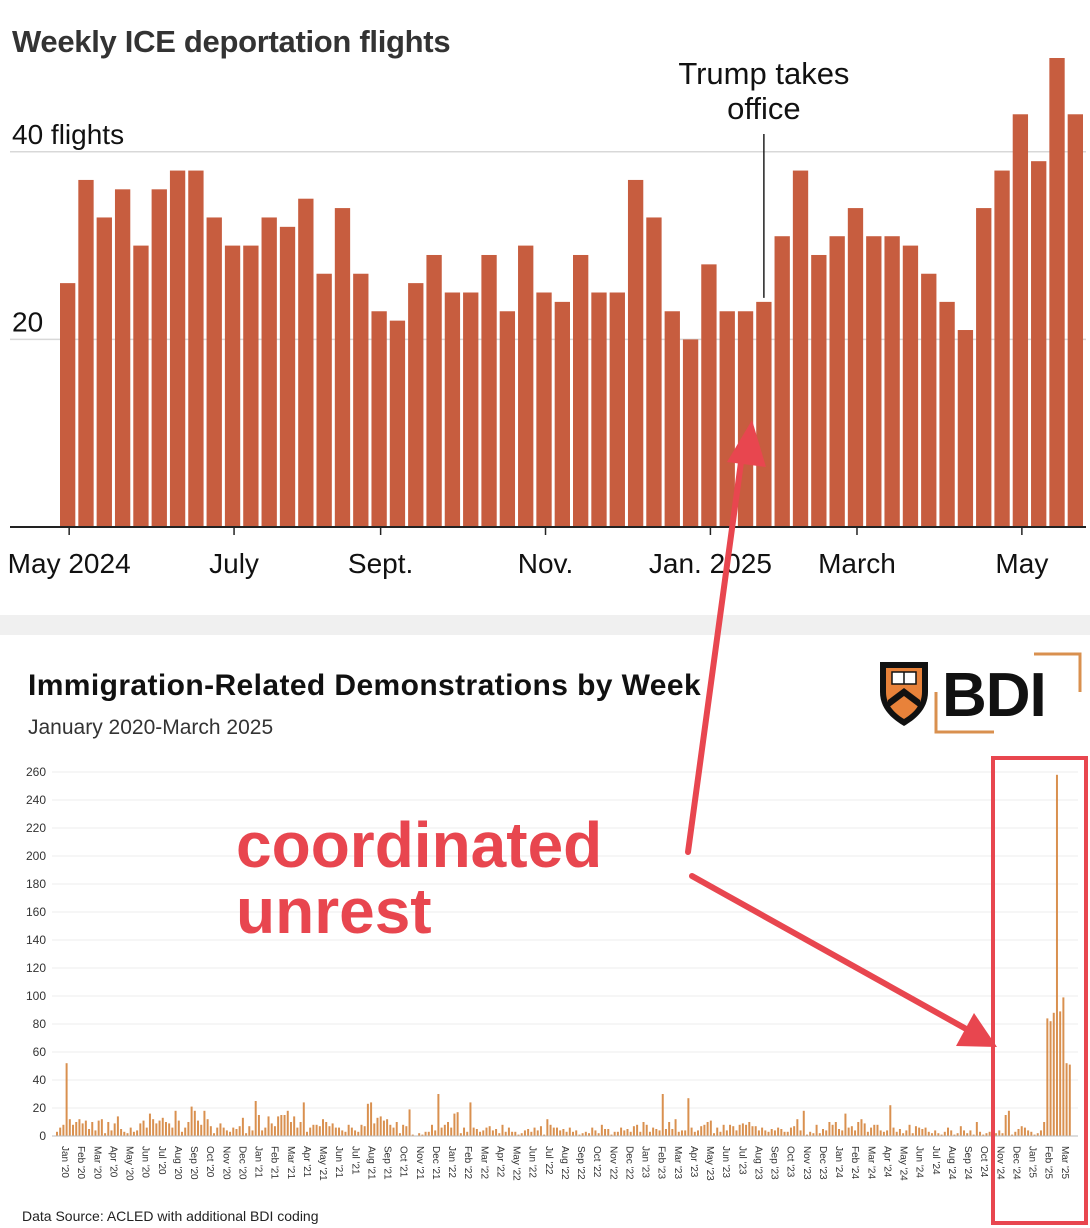  What do you see at coordinates (612, 1163) in the screenshot?
I see `bottom-x-tick-label: Nov '22` at bounding box center [612, 1163].